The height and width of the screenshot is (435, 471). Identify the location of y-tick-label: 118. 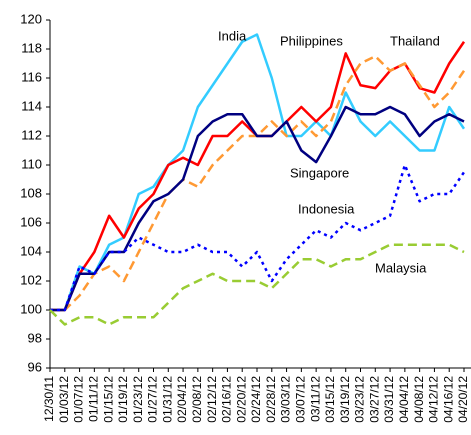
(31, 47).